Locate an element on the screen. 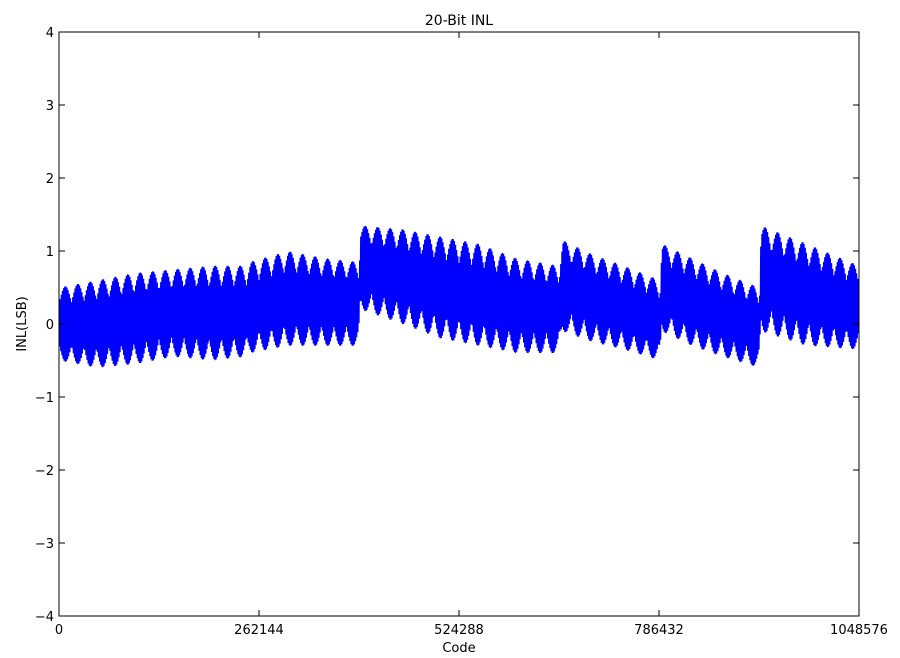  y-tick-label: −4 is located at coordinates (44, 617).